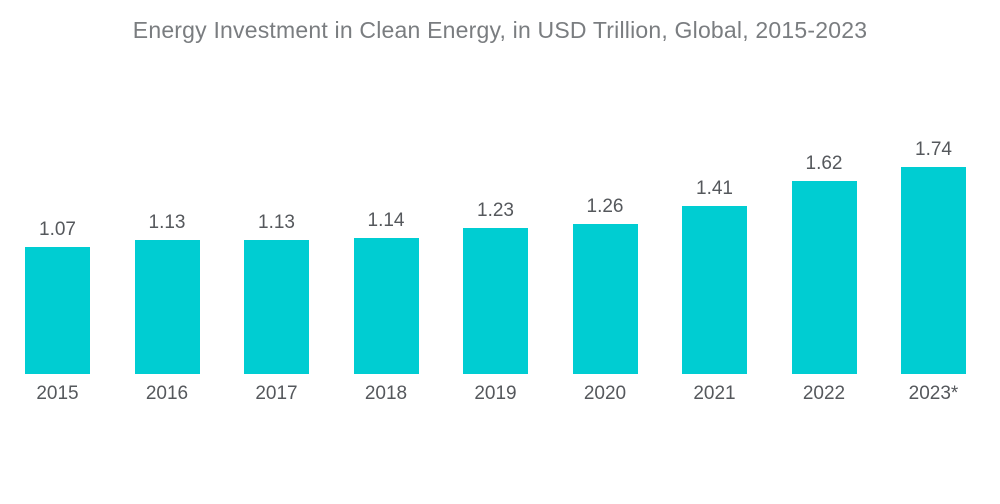 The width and height of the screenshot is (1000, 504). What do you see at coordinates (933, 393) in the screenshot?
I see `x-axis-tick-label: 2023*` at bounding box center [933, 393].